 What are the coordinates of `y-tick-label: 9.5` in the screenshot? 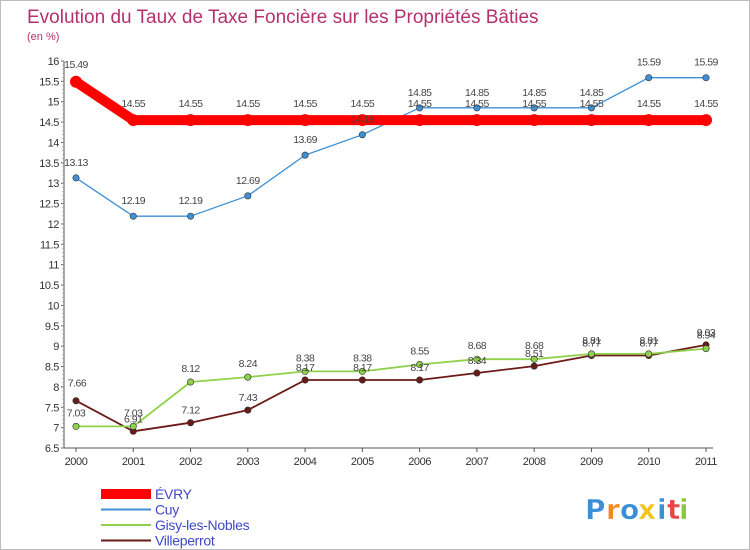 It's located at (52, 327).